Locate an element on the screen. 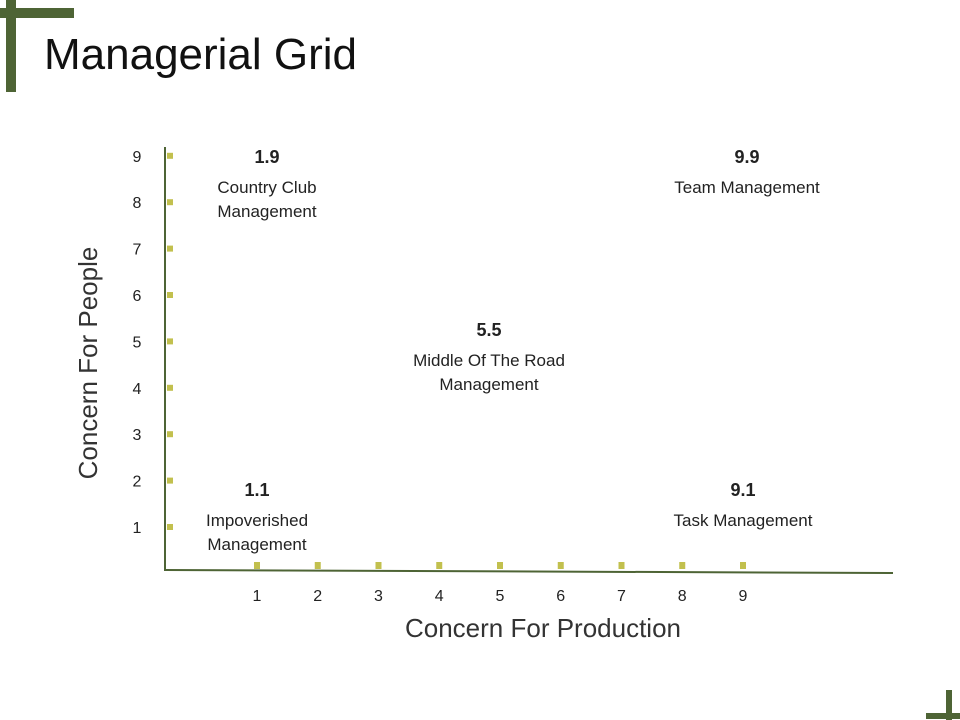 This screenshot has width=960, height=720. grid-point-value: 1.1 is located at coordinates (256, 490).